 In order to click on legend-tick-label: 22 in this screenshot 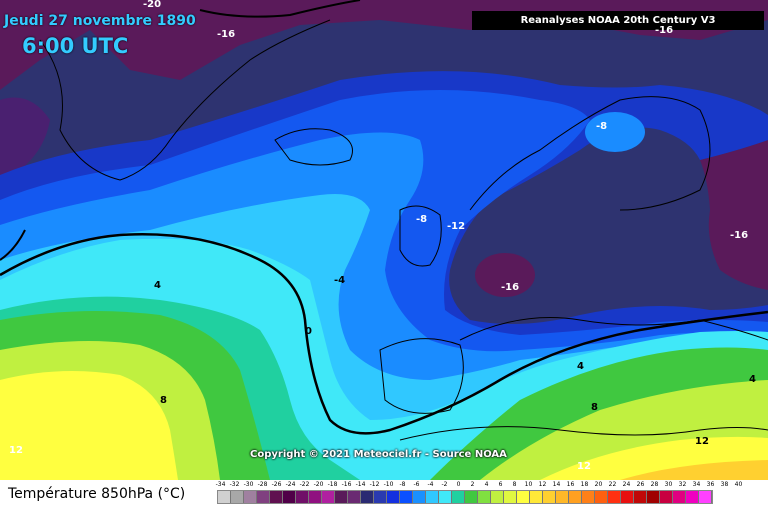, I will do `click(612, 484)`.